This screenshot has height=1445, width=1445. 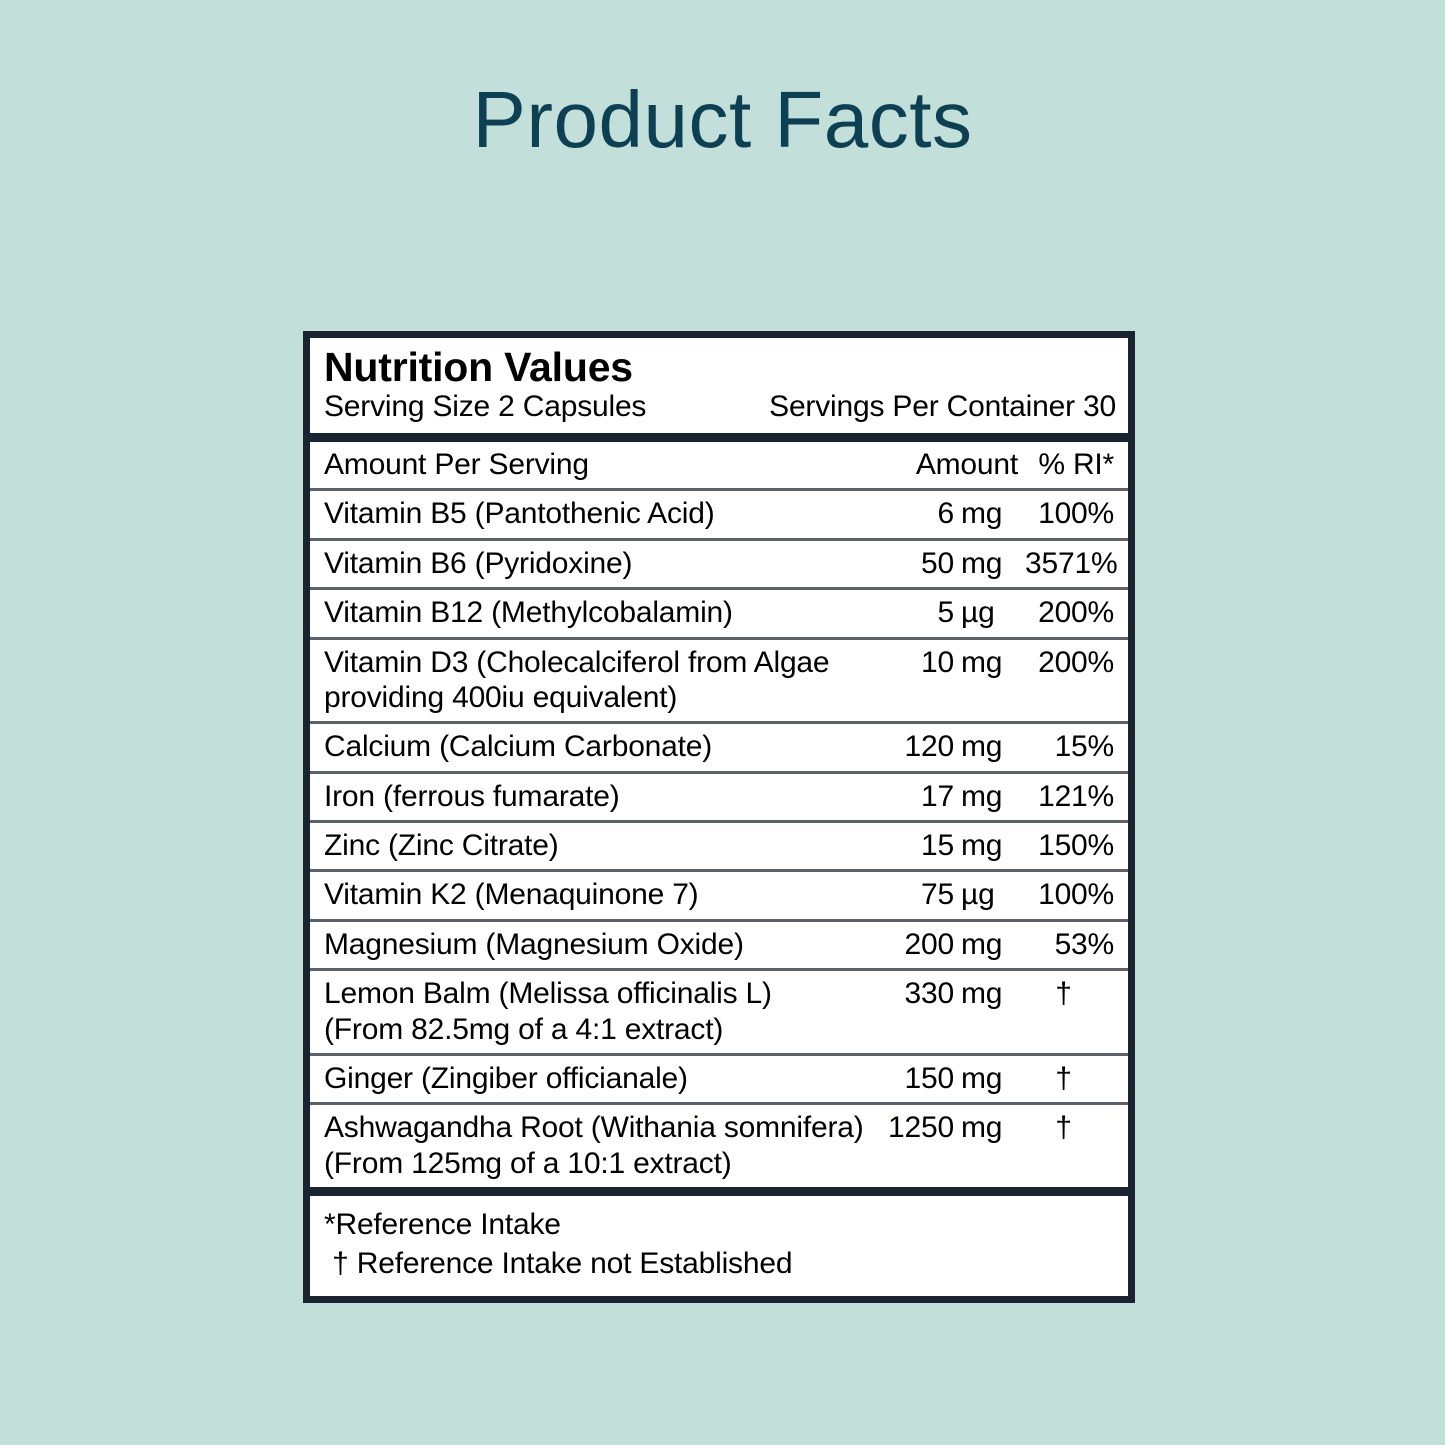 What do you see at coordinates (719, 437) in the screenshot?
I see `header-divider` at bounding box center [719, 437].